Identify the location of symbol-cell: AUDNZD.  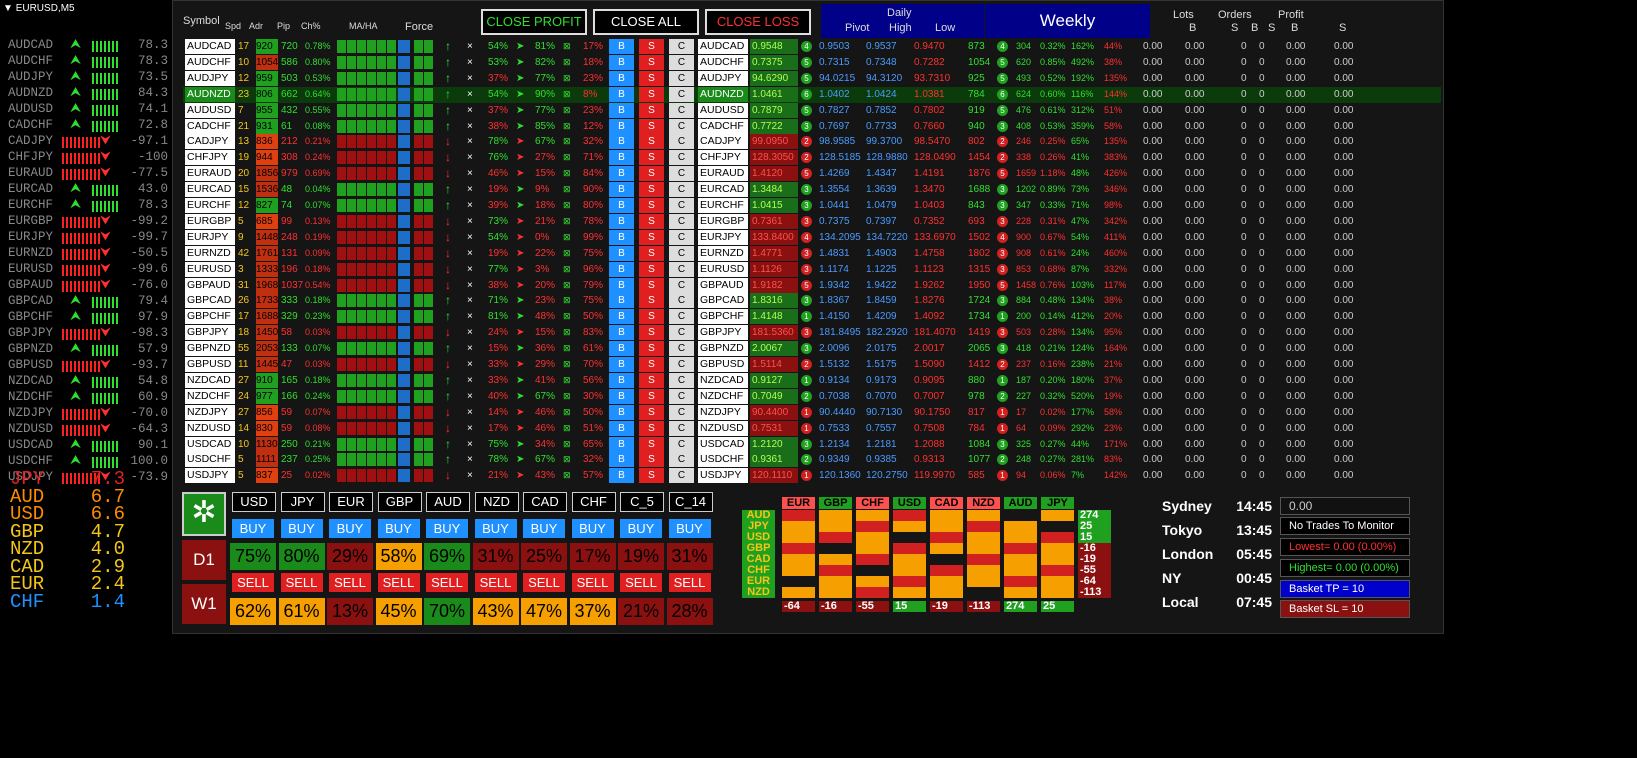
(210, 94).